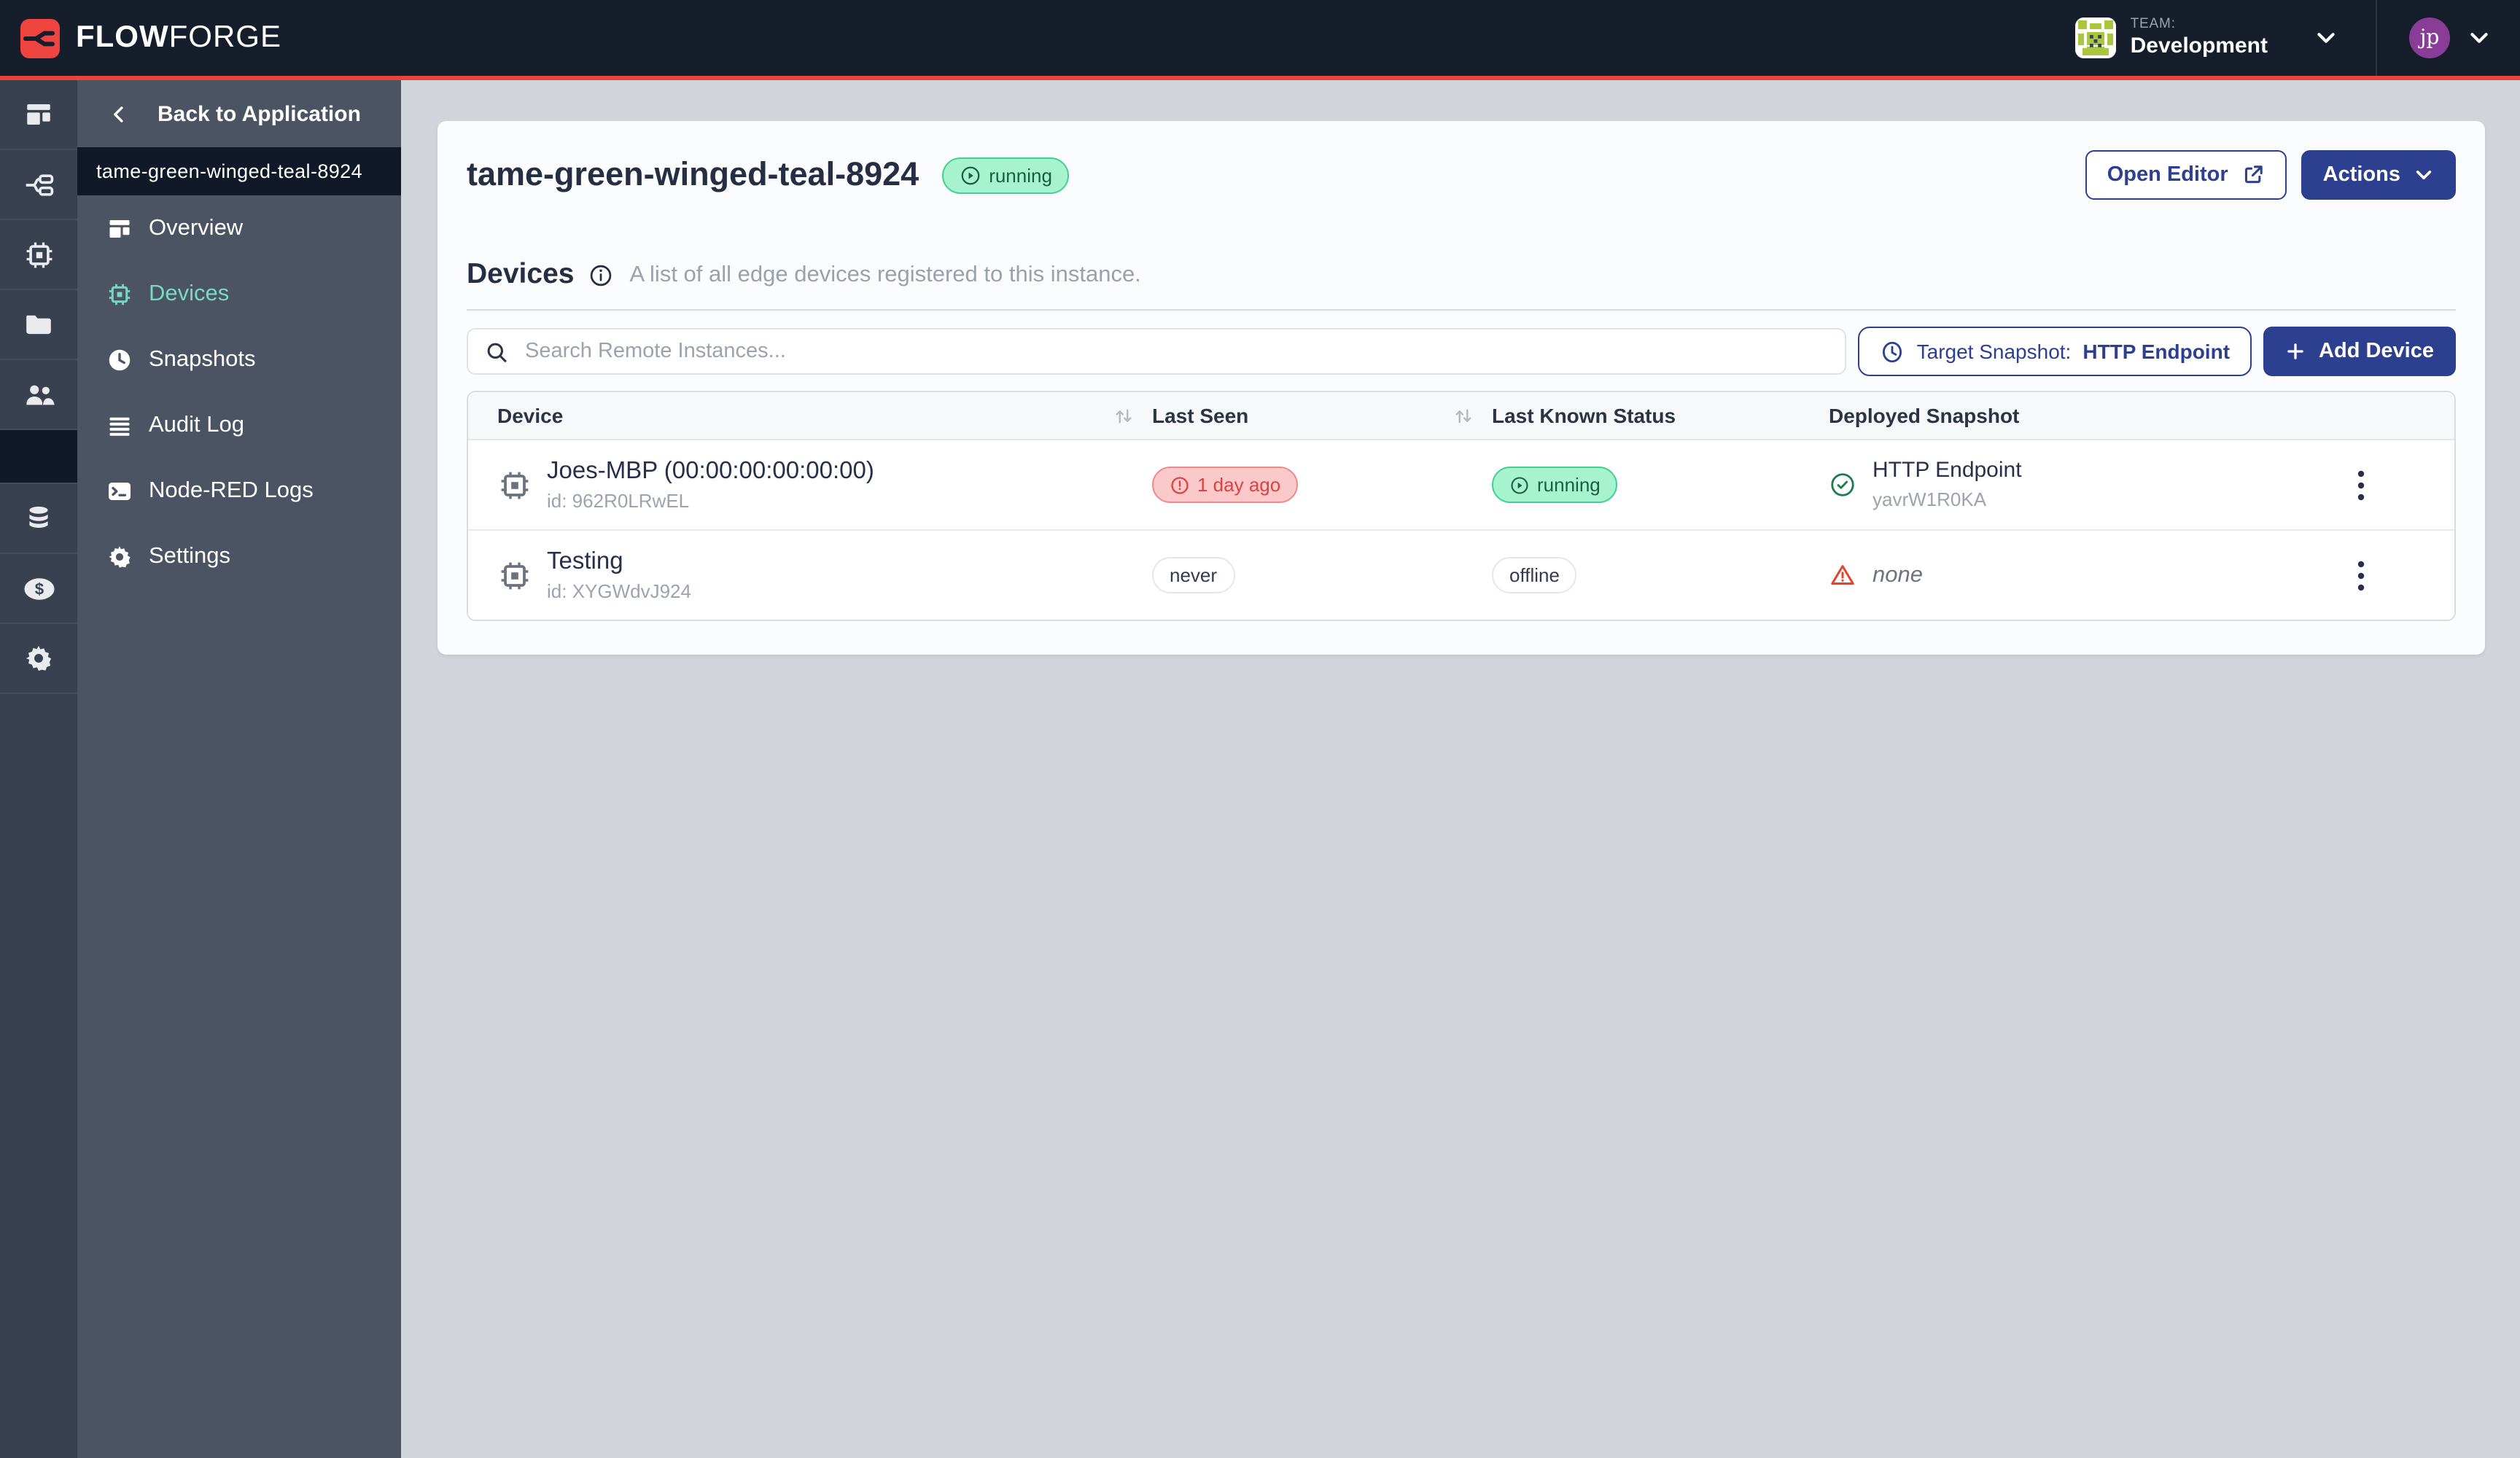 The height and width of the screenshot is (1458, 2520). I want to click on rail-applications, so click(38, 115).